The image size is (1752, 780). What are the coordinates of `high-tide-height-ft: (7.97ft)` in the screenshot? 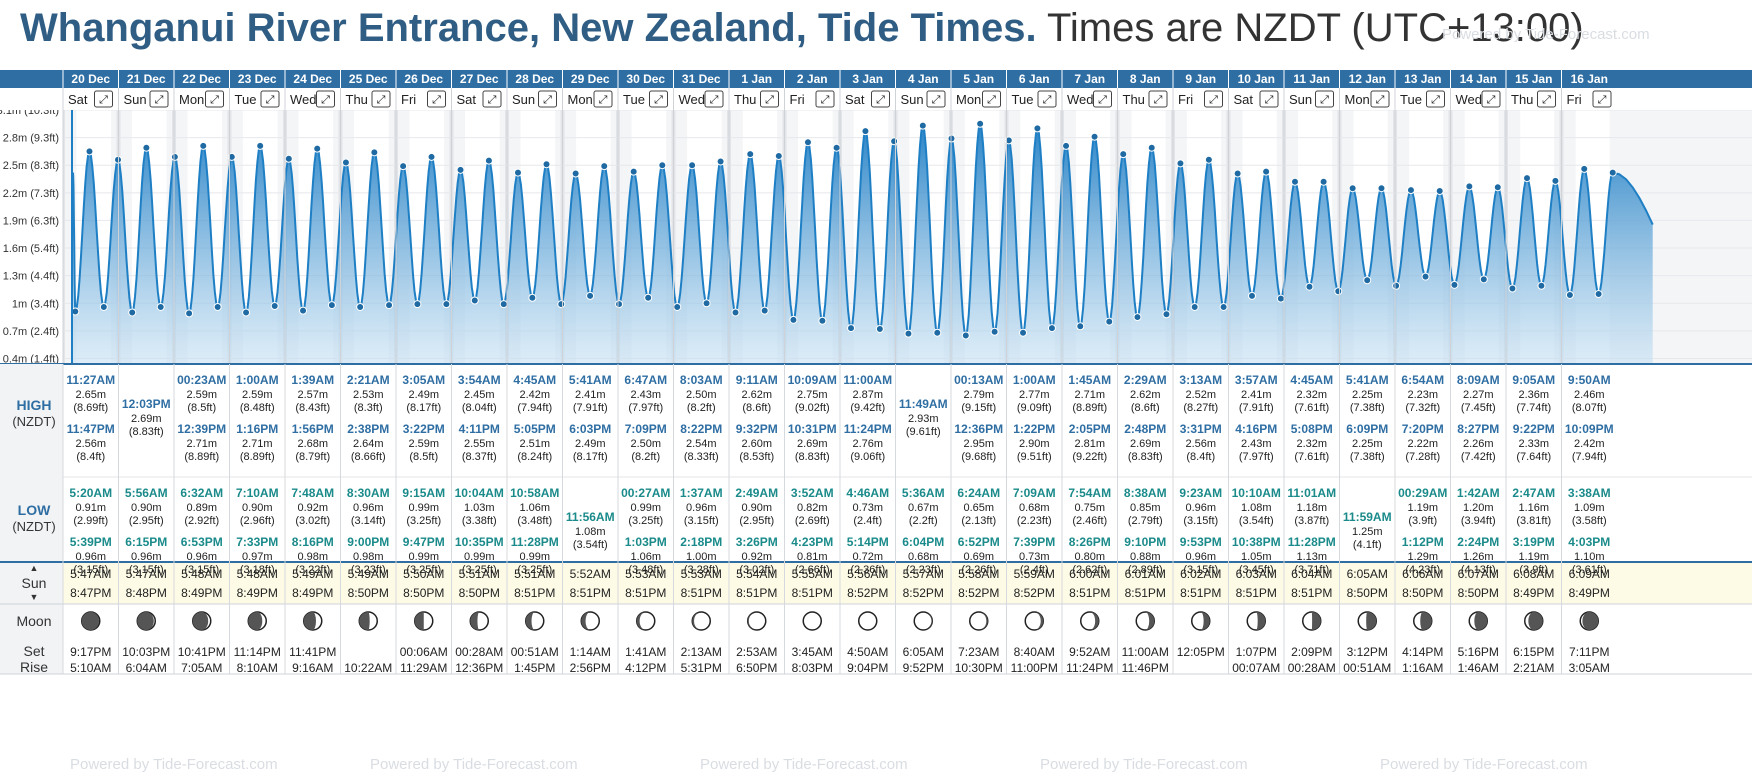 It's located at (645, 408).